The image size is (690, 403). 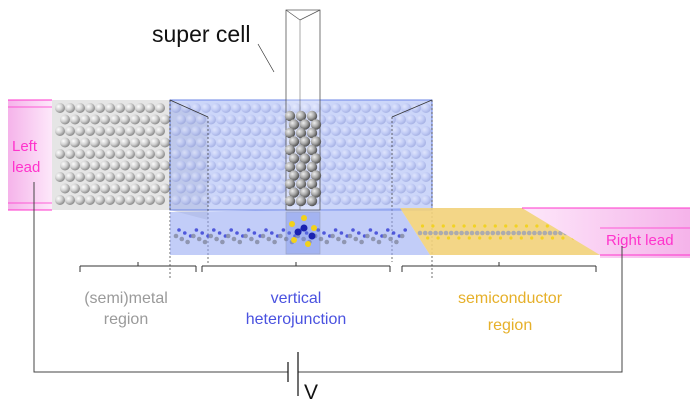 What do you see at coordinates (499, 267) in the screenshot?
I see `semiconductor-bracket` at bounding box center [499, 267].